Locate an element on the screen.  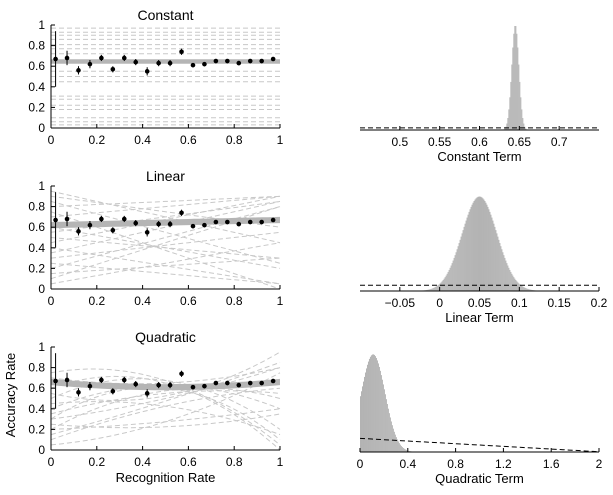
x-tick-label: 0.05 is located at coordinates (480, 303).